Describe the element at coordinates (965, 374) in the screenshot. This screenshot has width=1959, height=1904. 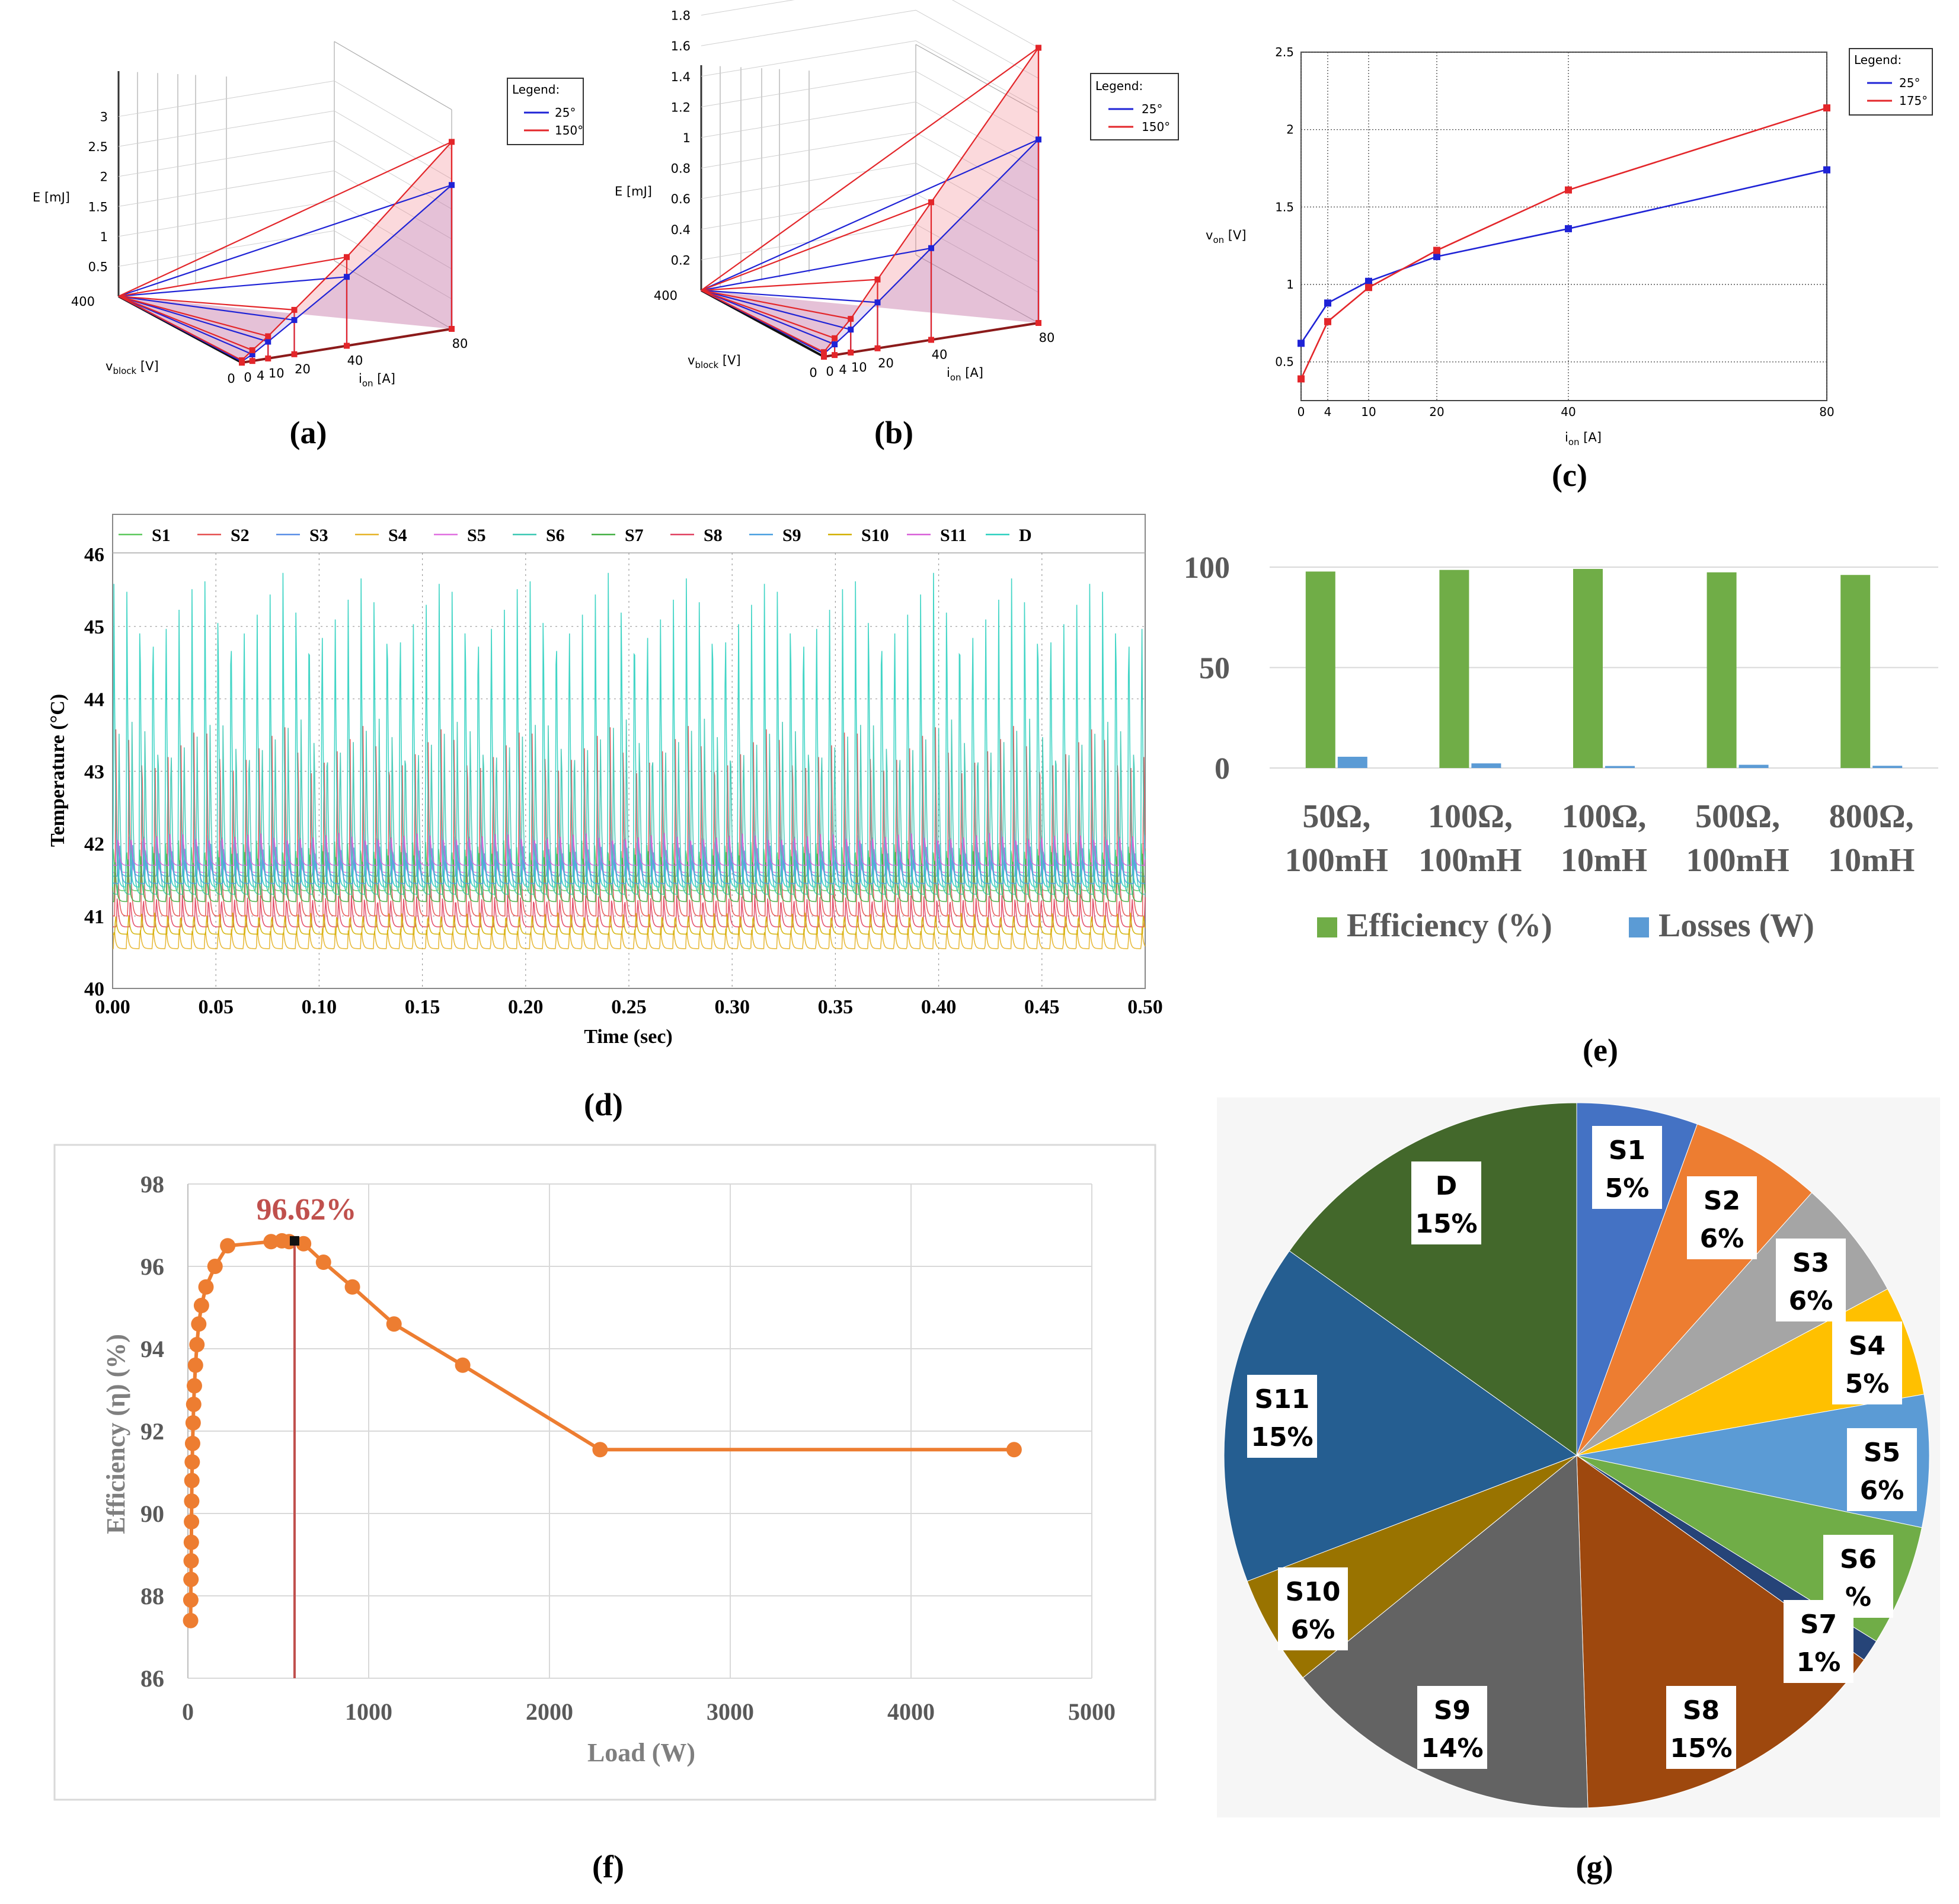
I see `panel-b-ilabel: ion [A]` at that location.